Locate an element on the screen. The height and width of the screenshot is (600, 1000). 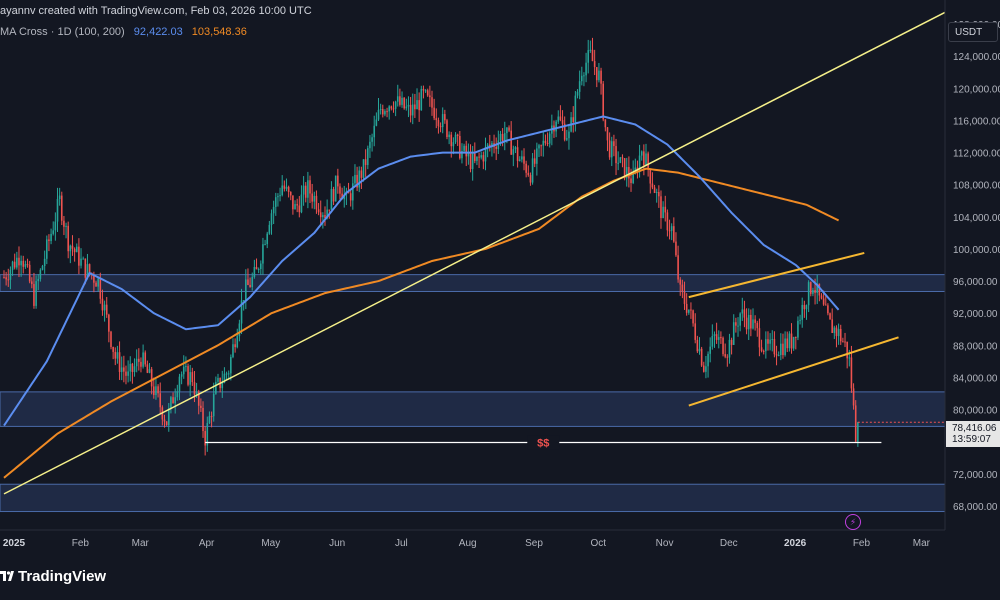
liquidity-label-bg is located at coordinates (543, 442).